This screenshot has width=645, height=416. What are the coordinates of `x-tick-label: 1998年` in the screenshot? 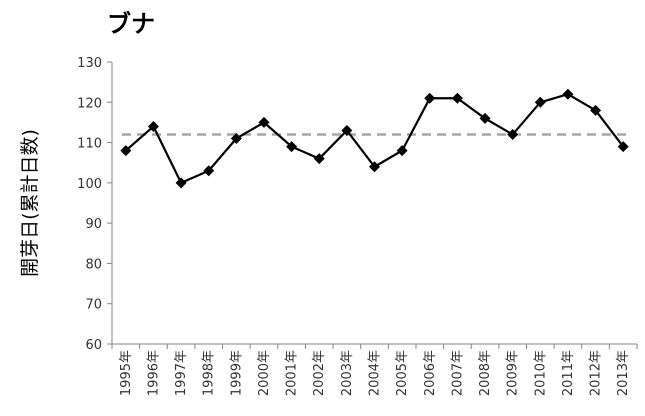 It's located at (209, 373).